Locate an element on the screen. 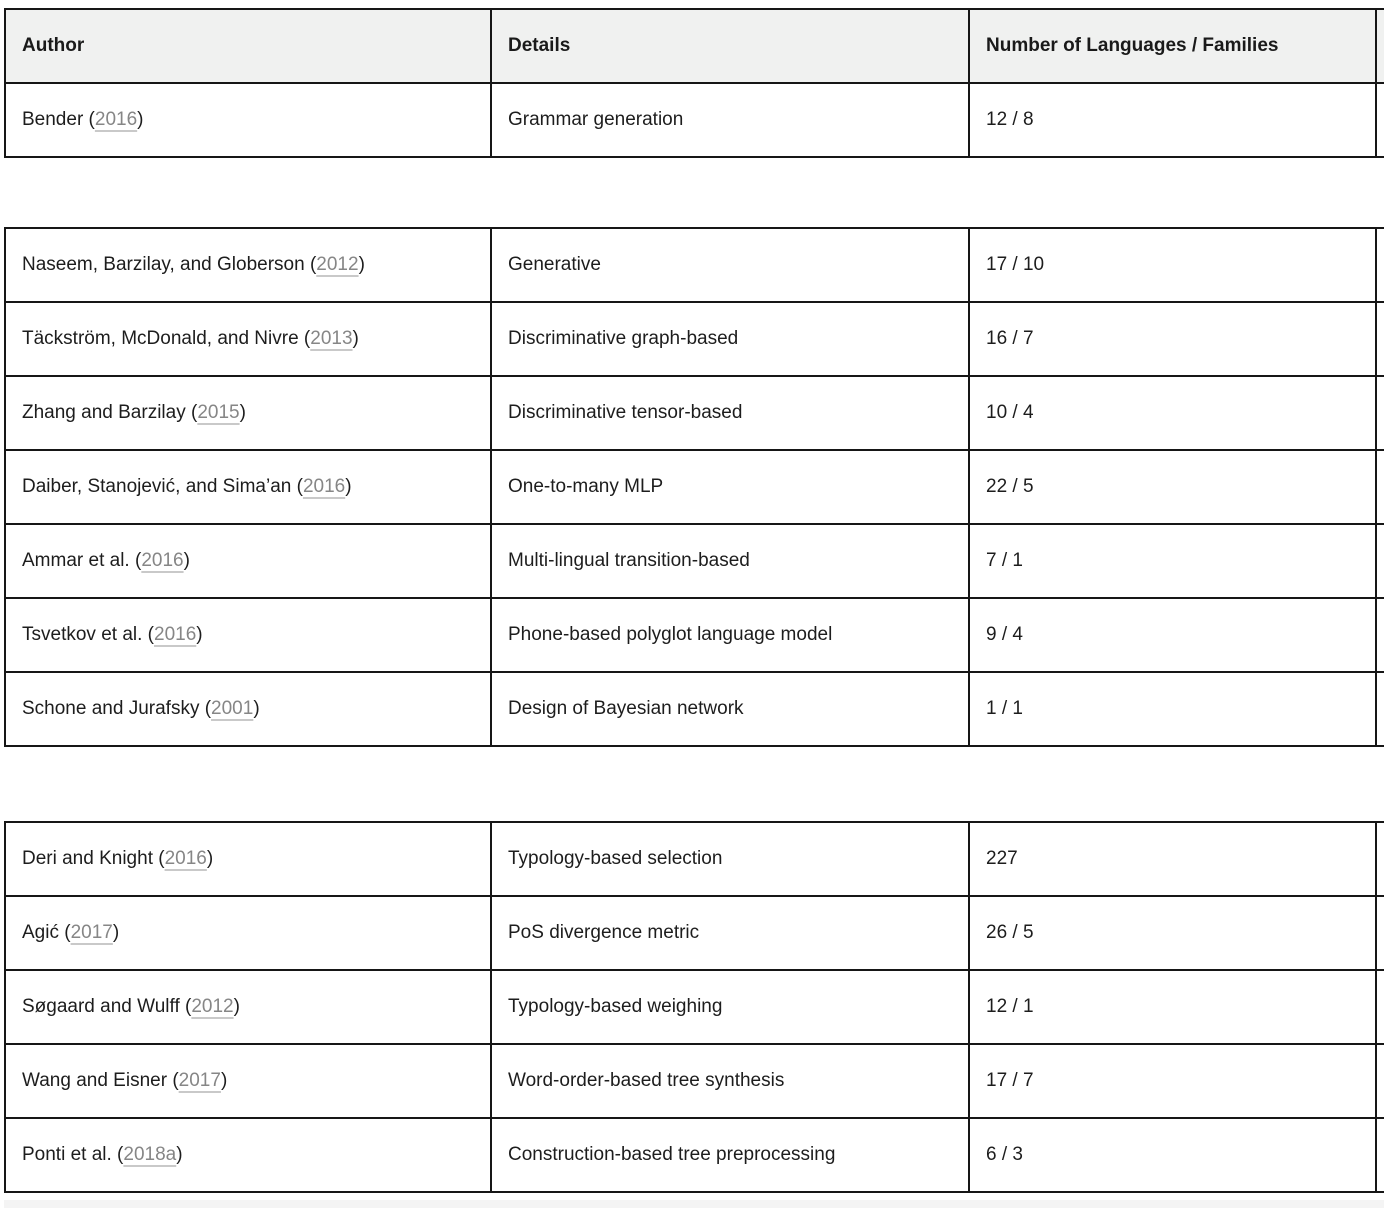  column-header-author: Author is located at coordinates (248, 46).